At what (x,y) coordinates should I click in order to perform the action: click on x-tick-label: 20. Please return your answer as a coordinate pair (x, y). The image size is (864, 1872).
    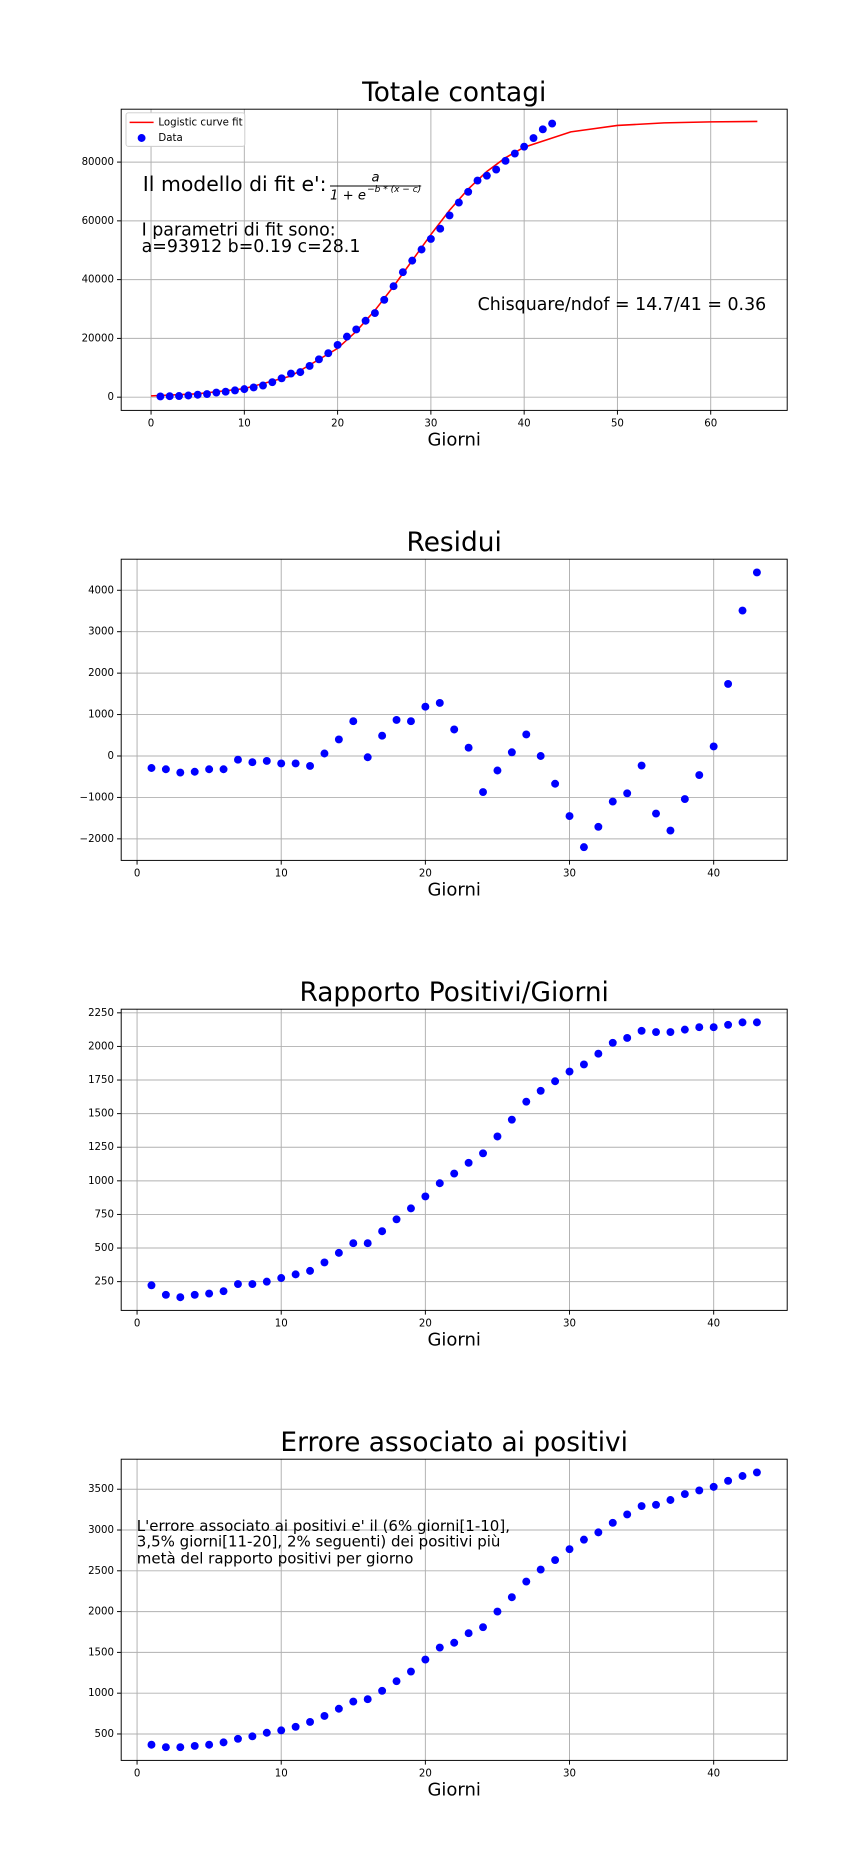
    Looking at the image, I should click on (425, 874).